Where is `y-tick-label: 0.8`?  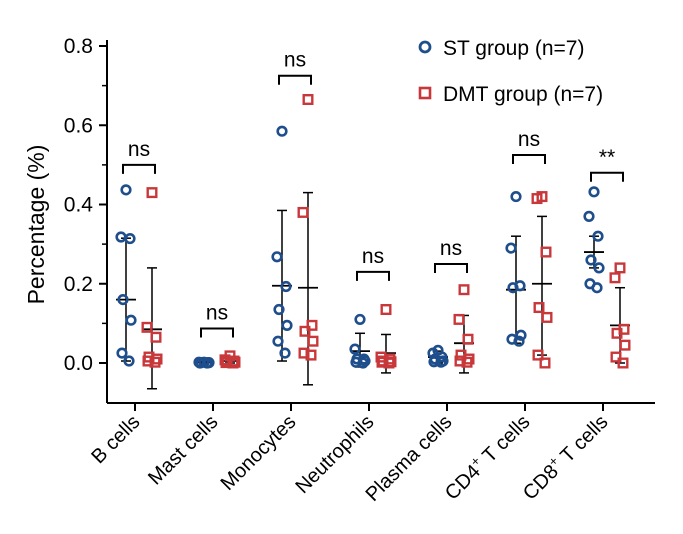
y-tick-label: 0.8 is located at coordinates (78, 46).